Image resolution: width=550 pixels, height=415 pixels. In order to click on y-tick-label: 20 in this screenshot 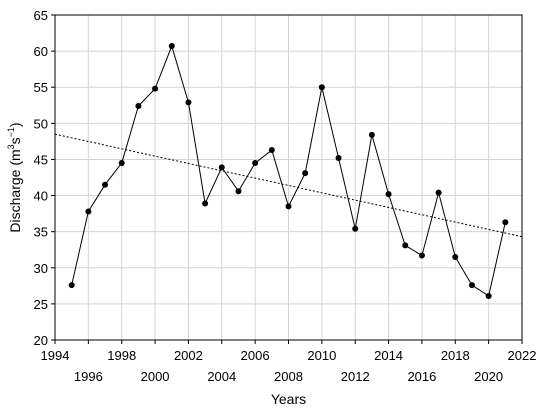, I will do `click(41, 340)`.